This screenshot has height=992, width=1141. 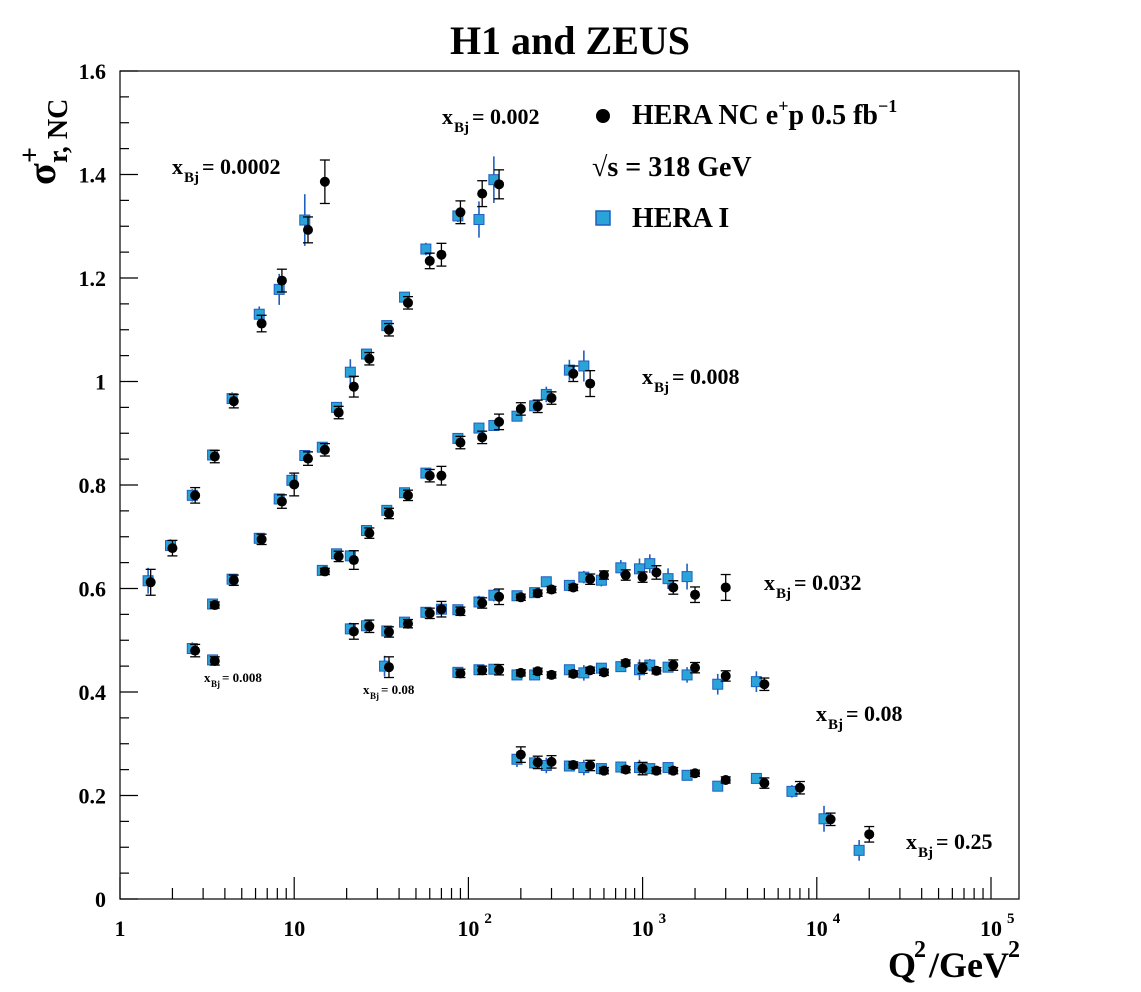 What do you see at coordinates (949, 845) in the screenshot?
I see `xbj-annotation: x Bj = 0.25` at bounding box center [949, 845].